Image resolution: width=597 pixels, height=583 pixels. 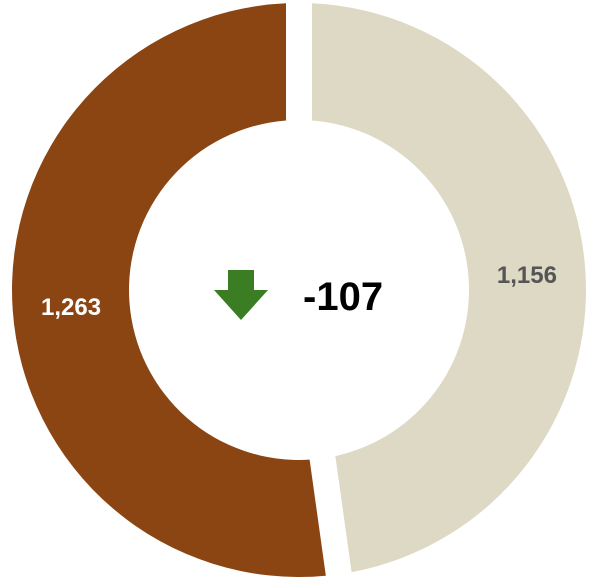 What do you see at coordinates (343, 297) in the screenshot?
I see `center-delta-value: -107` at bounding box center [343, 297].